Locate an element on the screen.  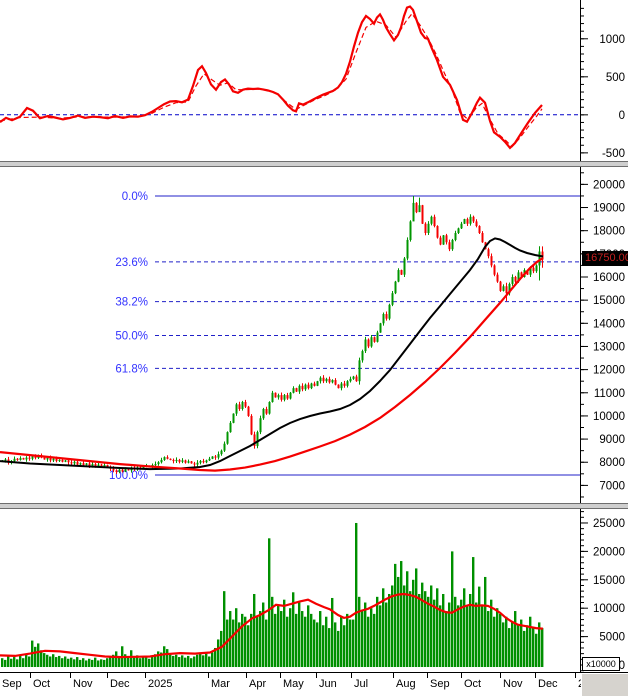
x-axis-label: Oct is located at coordinates (42, 684).